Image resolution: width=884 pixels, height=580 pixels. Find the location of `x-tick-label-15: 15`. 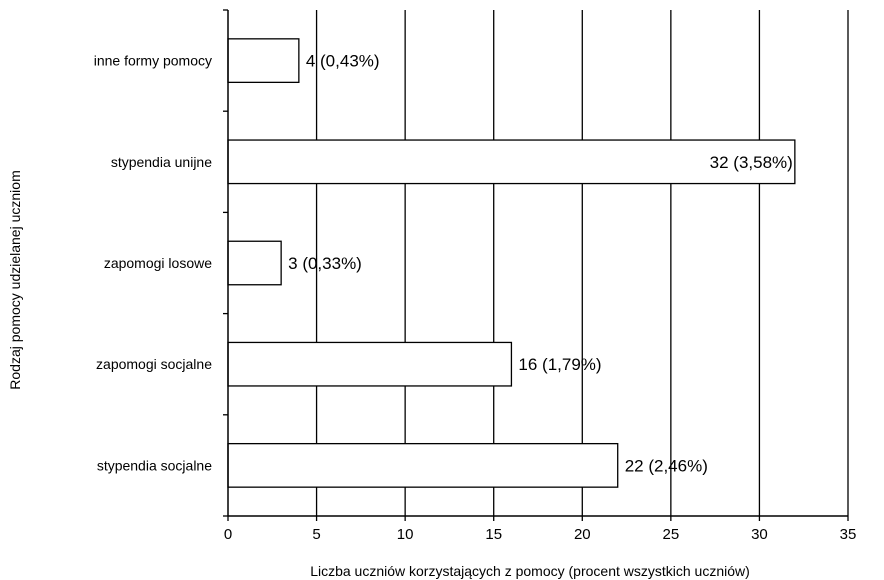

x-tick-label-15: 15 is located at coordinates (493, 534).